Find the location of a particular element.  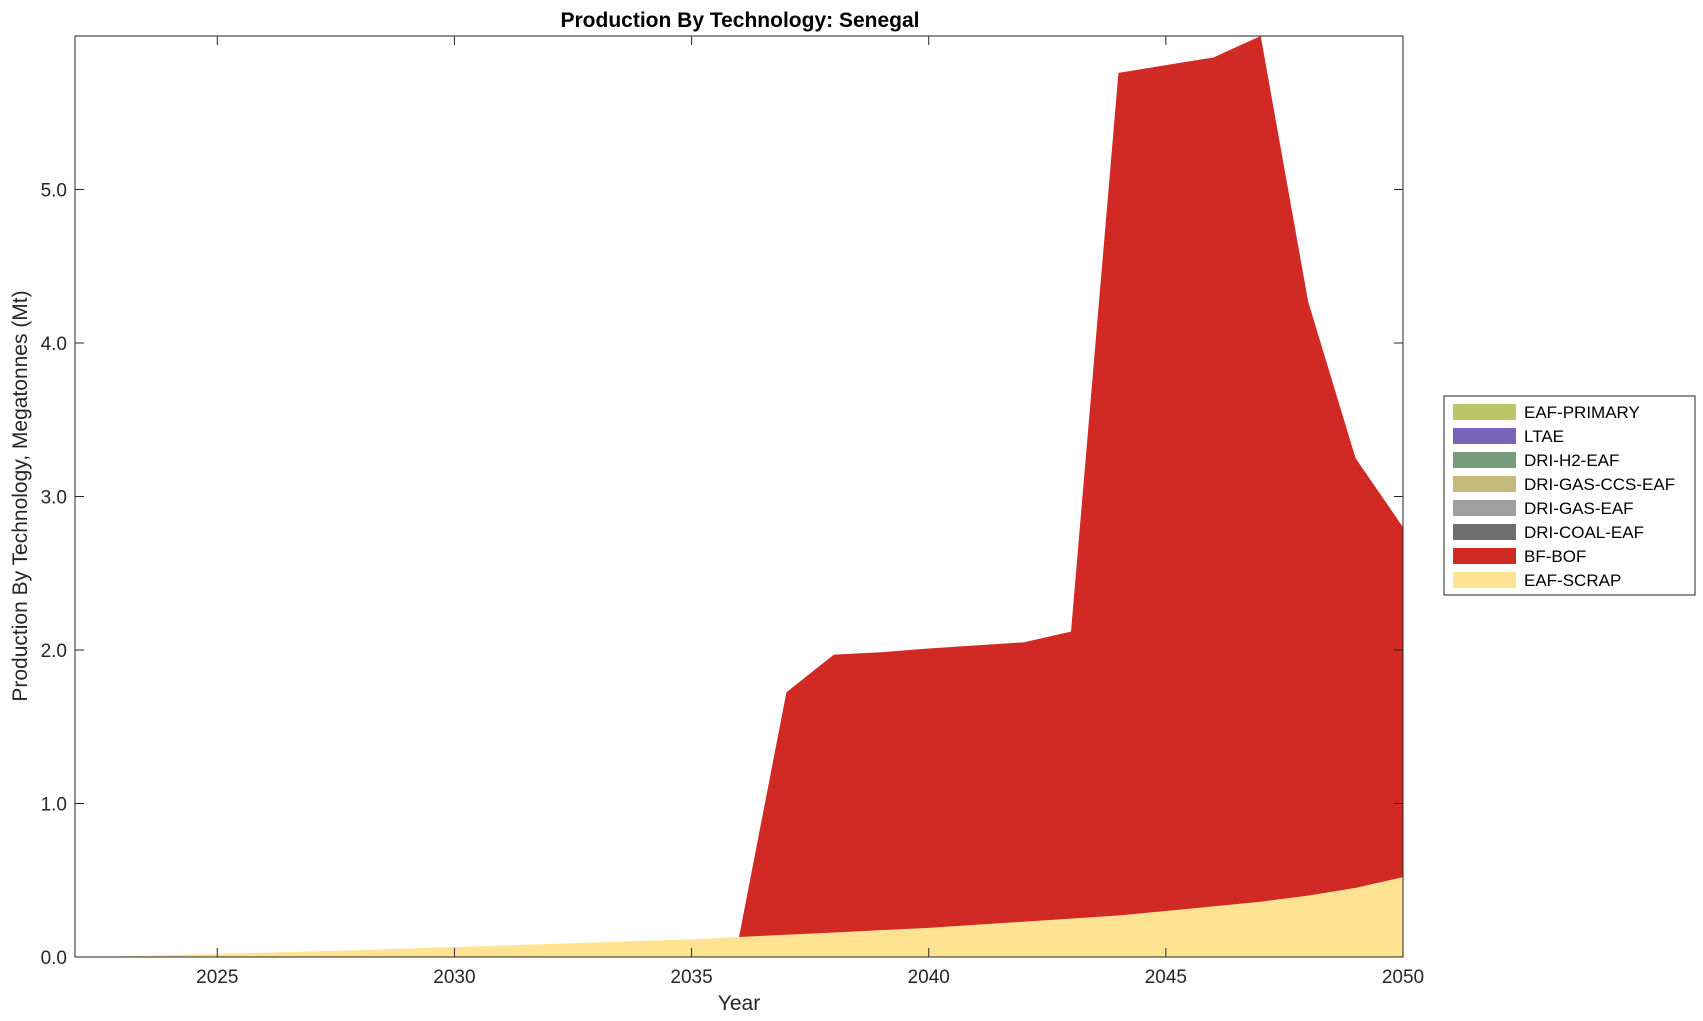

x-tick-label: 2035 is located at coordinates (691, 977).